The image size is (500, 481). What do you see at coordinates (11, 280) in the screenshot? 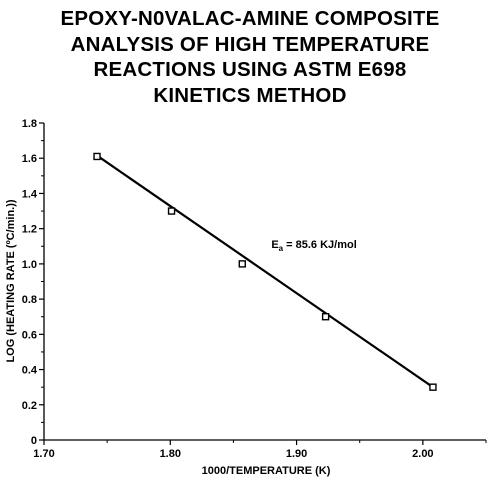
I see `y-axis-label: LOG (HEATING RATE (ºC/min.))` at bounding box center [11, 280].